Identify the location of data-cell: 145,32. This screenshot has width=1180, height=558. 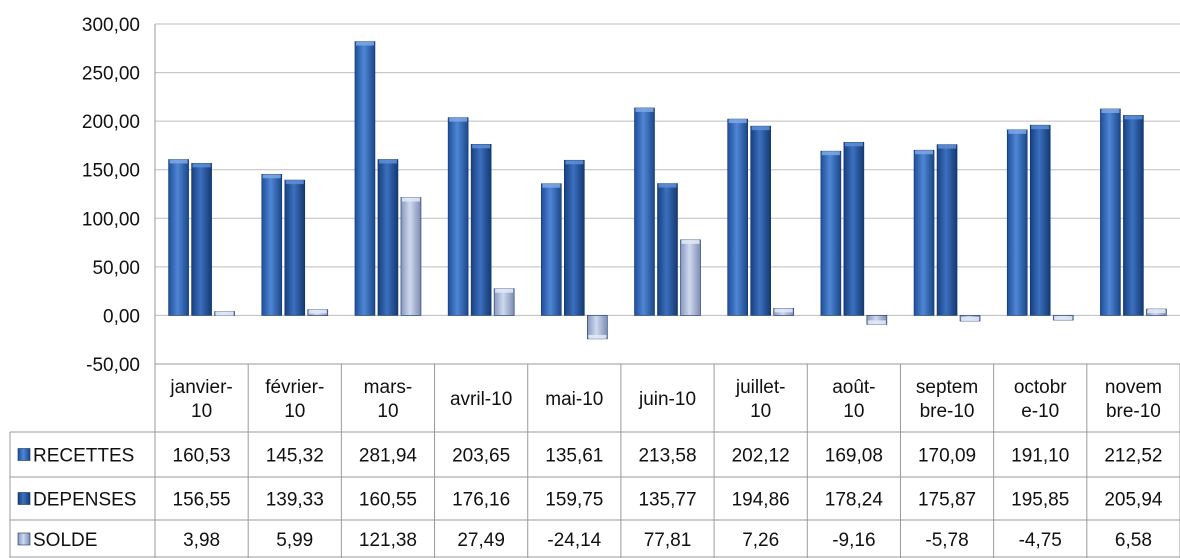
(295, 456).